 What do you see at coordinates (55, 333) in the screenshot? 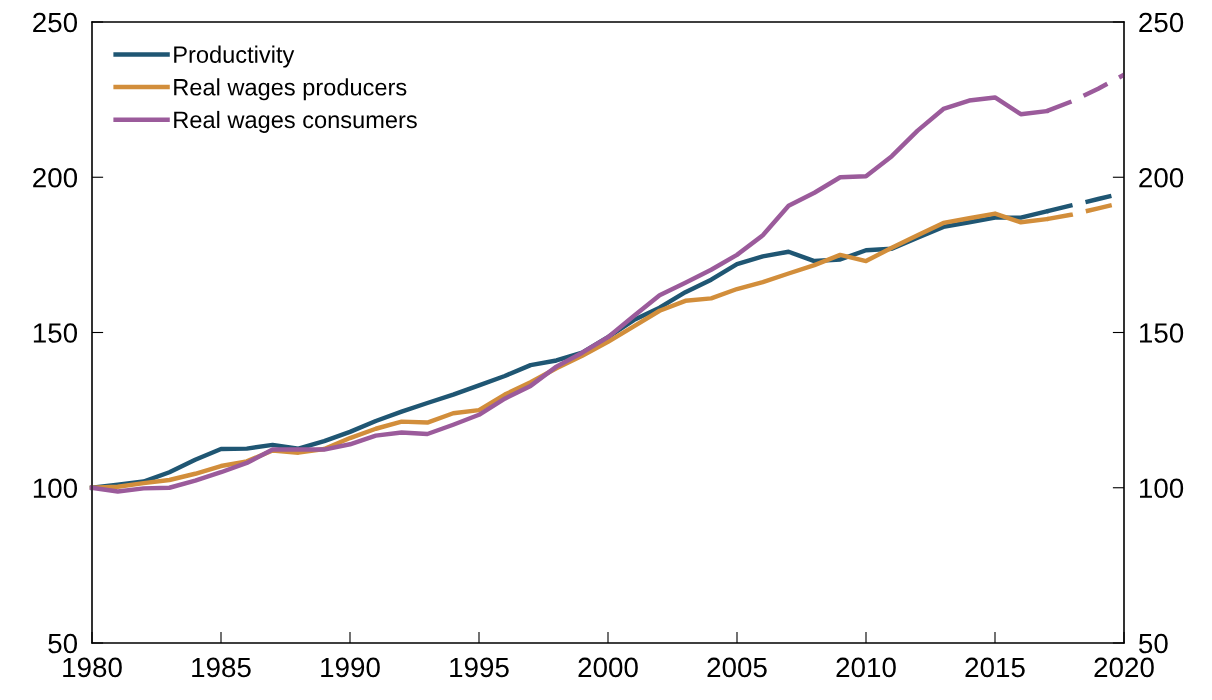
I see `y-tick-label: 150` at bounding box center [55, 333].